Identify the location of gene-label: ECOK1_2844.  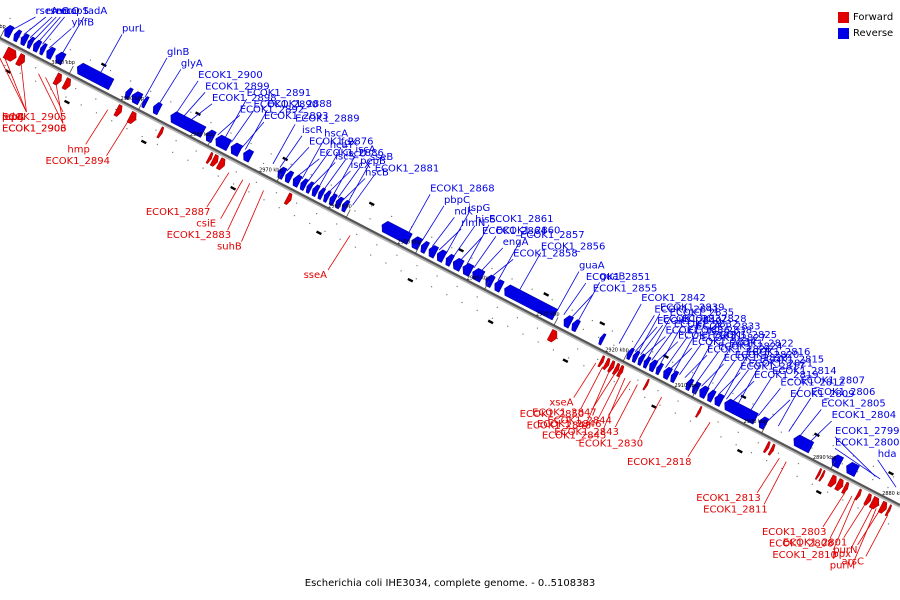
(579, 421).